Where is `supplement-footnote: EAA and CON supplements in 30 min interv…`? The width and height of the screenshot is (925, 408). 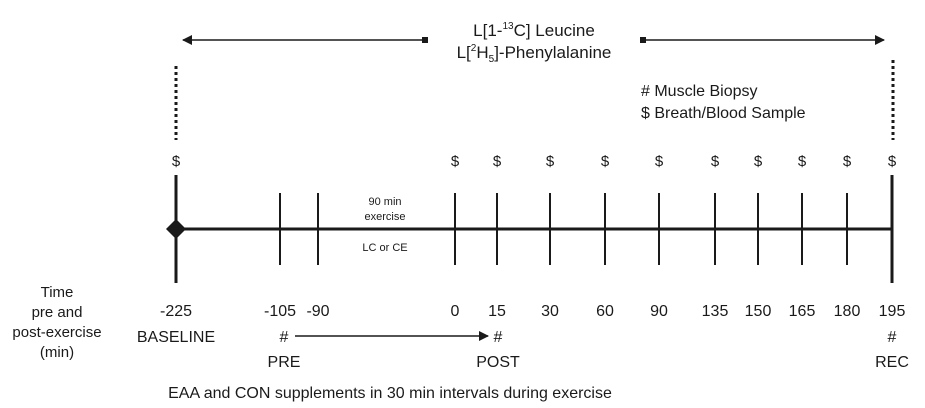 supplement-footnote: EAA and CON supplements in 30 min interv… is located at coordinates (390, 393).